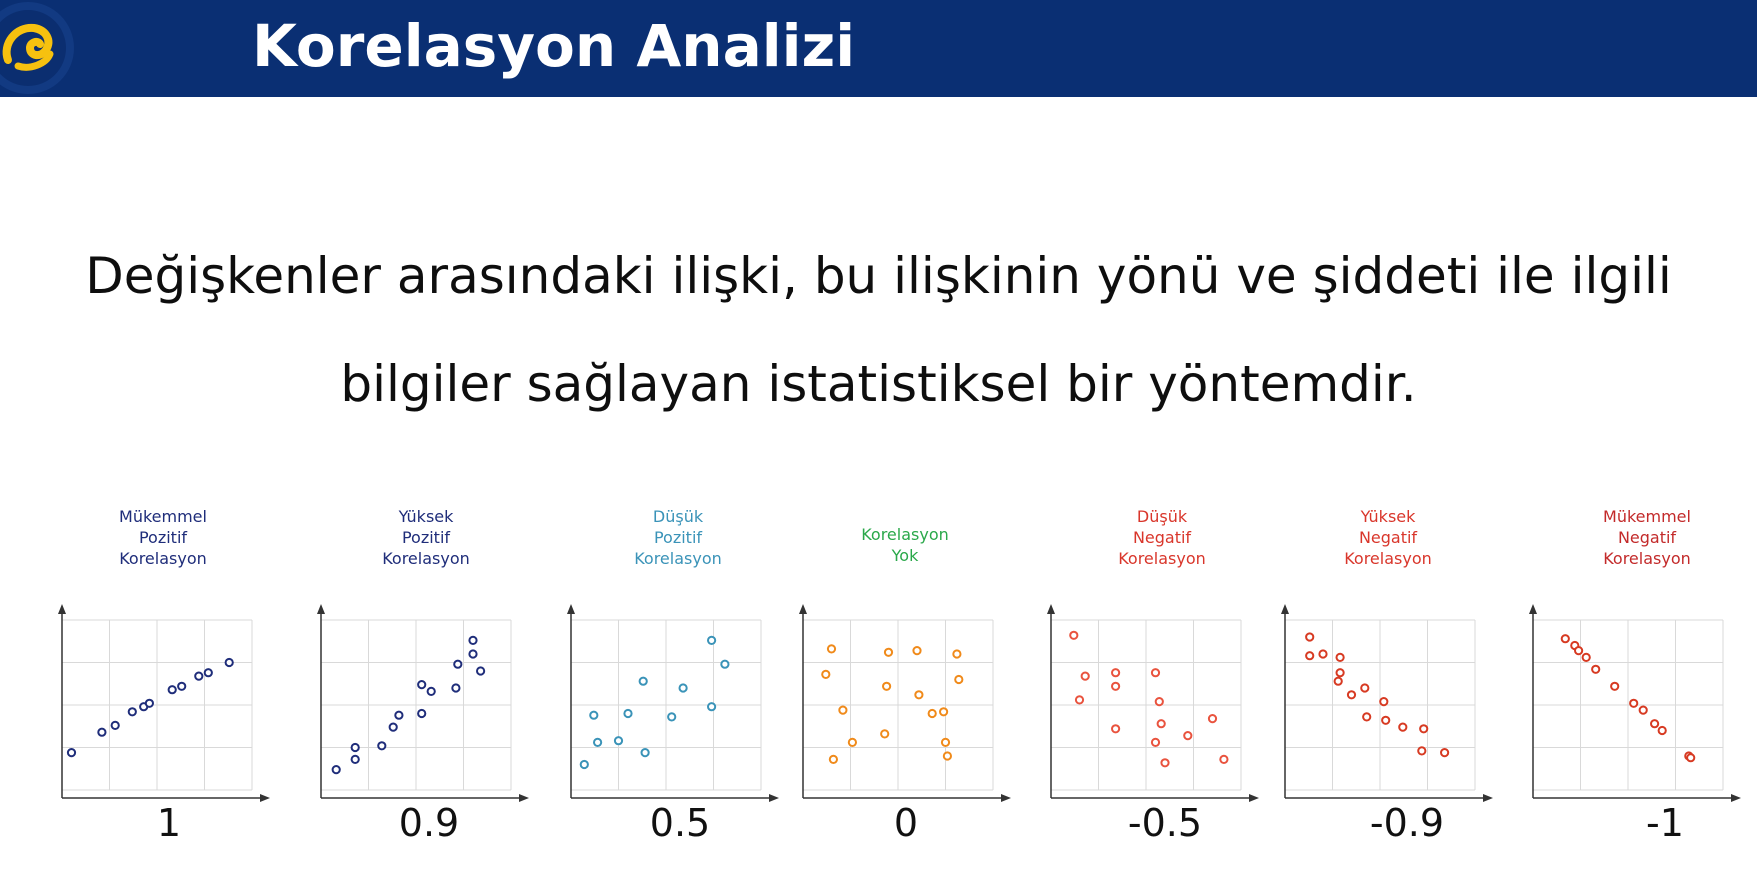  Describe the element at coordinates (673, 703) in the screenshot. I see `plot-low-positive` at that location.